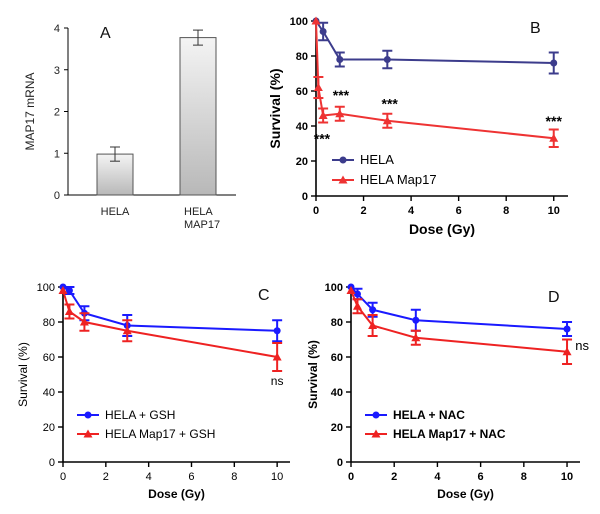 The image size is (600, 514). Describe the element at coordinates (554, 297) in the screenshot. I see `panel-label: D` at that location.